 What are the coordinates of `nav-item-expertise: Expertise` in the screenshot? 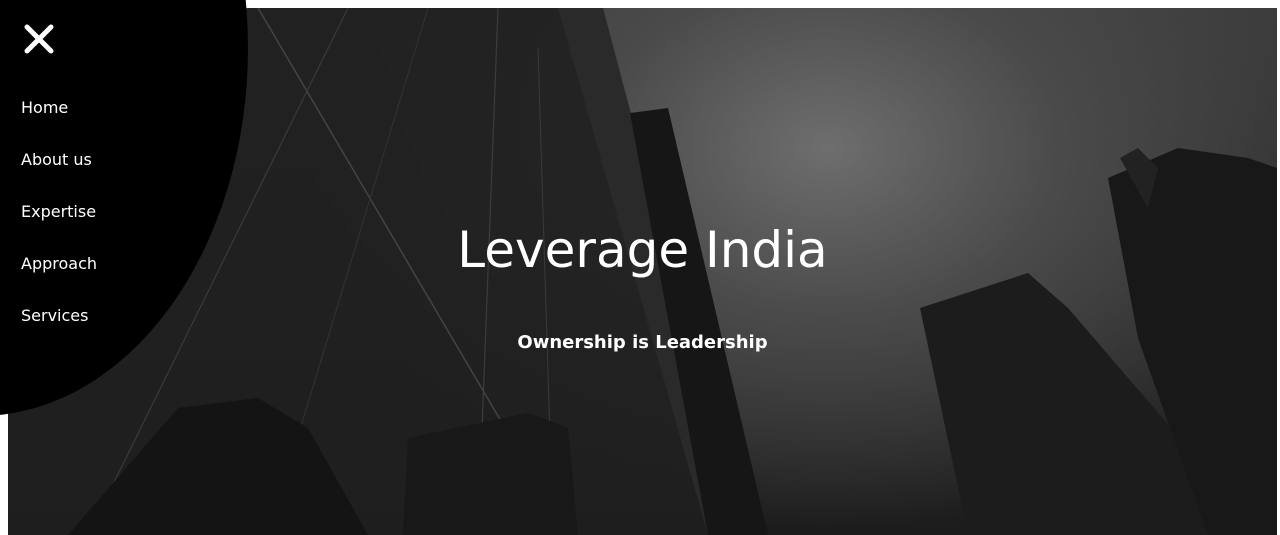 It's located at (59, 224).